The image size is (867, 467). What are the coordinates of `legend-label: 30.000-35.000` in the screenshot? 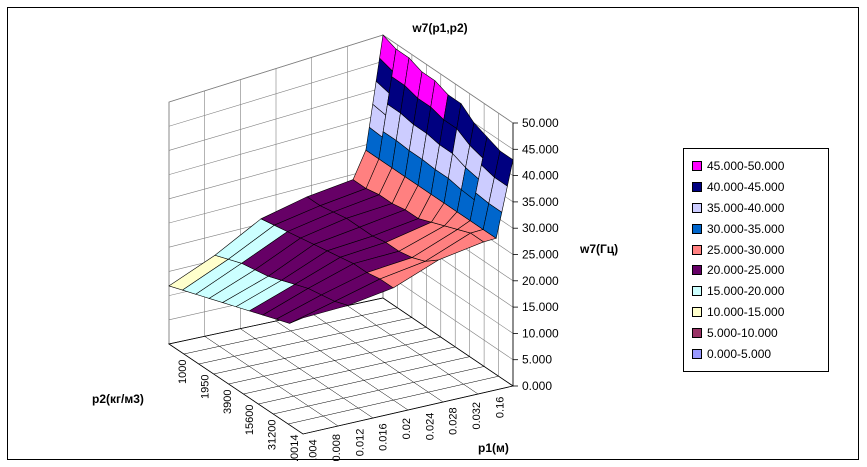 It's located at (746, 228).